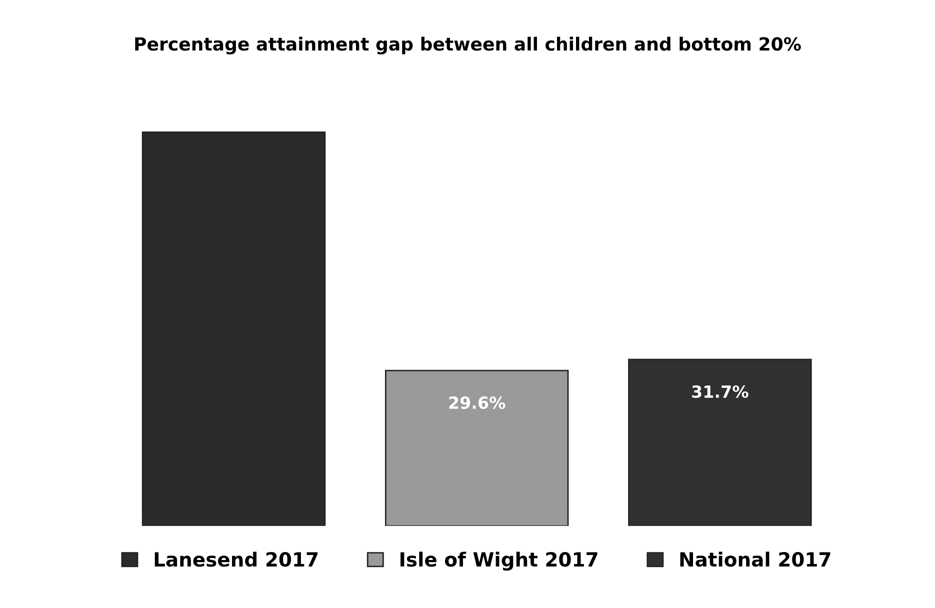 The width and height of the screenshot is (935, 608). What do you see at coordinates (499, 561) in the screenshot?
I see `legend-label: Isle of Wight 2017` at bounding box center [499, 561].